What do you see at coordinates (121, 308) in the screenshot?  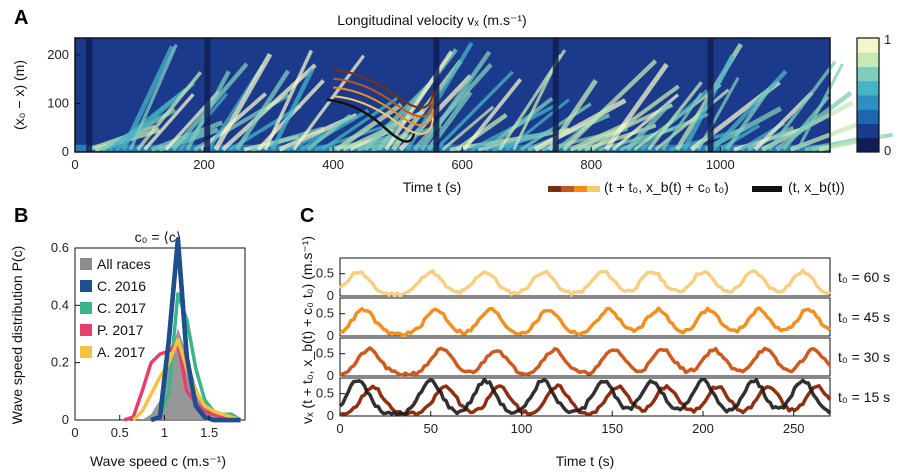 I see `legend-label: C. 2017` at bounding box center [121, 308].